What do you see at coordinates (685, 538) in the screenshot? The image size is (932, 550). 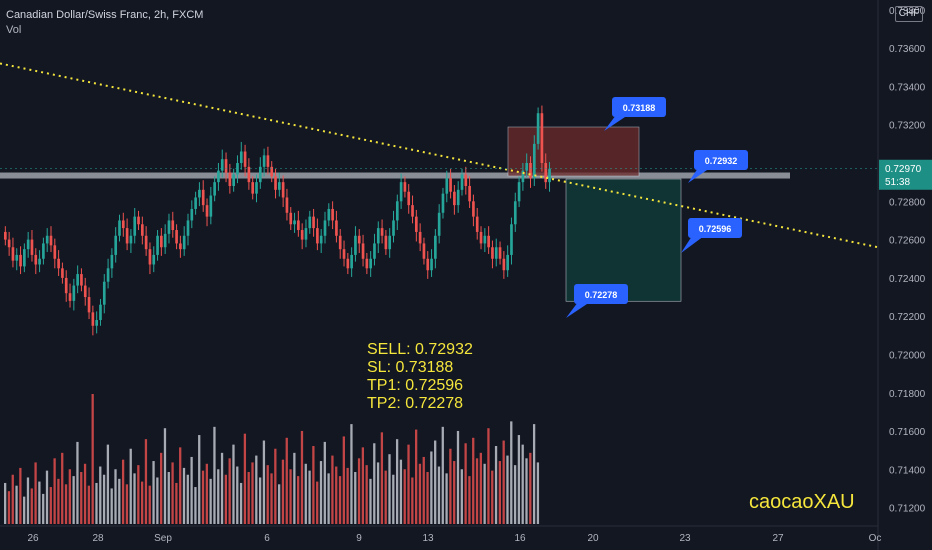 I see `time-tick-label: 23` at bounding box center [685, 538].